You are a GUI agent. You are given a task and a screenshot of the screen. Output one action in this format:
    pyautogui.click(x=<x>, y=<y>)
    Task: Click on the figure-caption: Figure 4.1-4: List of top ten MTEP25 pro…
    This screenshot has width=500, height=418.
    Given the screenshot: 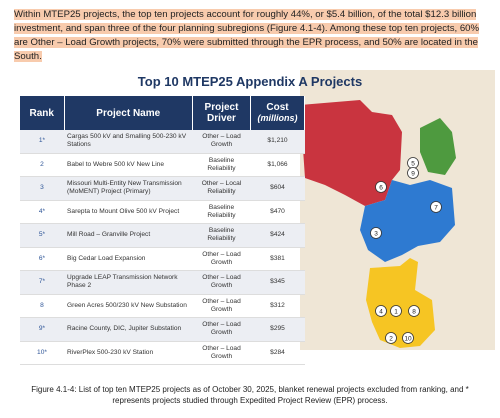 What is the action you would take?
    pyautogui.click(x=250, y=395)
    